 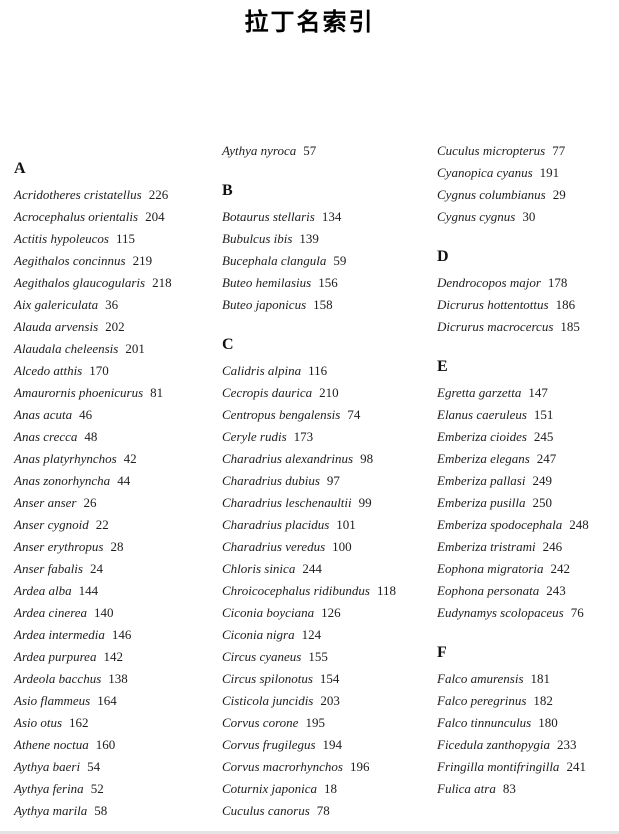 What do you see at coordinates (329, 239) in the screenshot?
I see `index-entry: Bubulcus ibis 139` at bounding box center [329, 239].